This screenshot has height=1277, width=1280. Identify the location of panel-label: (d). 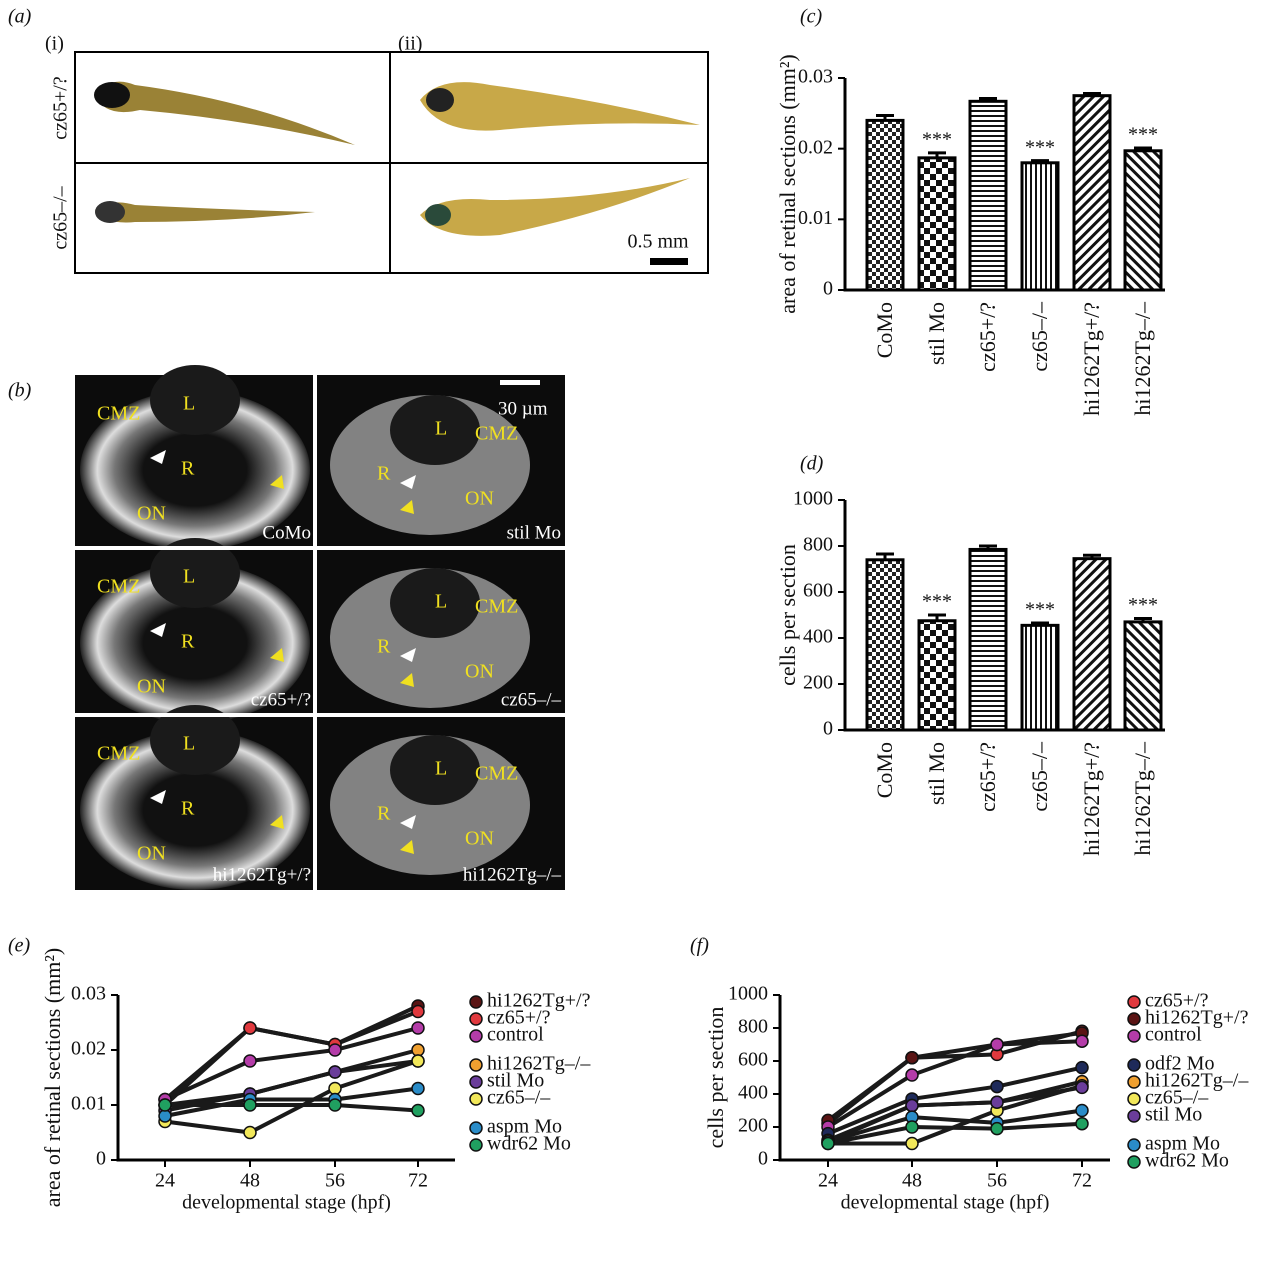
(812, 464).